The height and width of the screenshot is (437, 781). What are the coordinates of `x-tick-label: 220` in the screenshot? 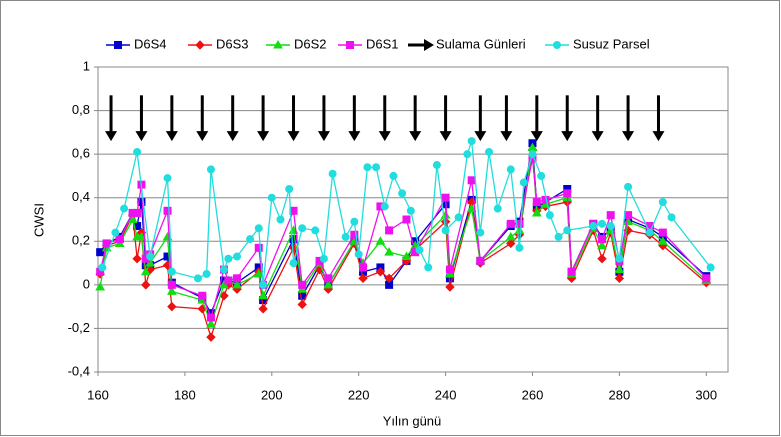 It's located at (359, 394).